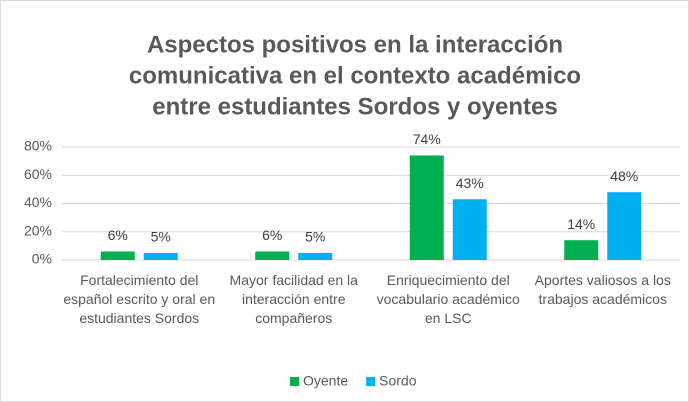 The image size is (689, 402). What do you see at coordinates (38, 174) in the screenshot?
I see `y-tick-label: 60%` at bounding box center [38, 174].